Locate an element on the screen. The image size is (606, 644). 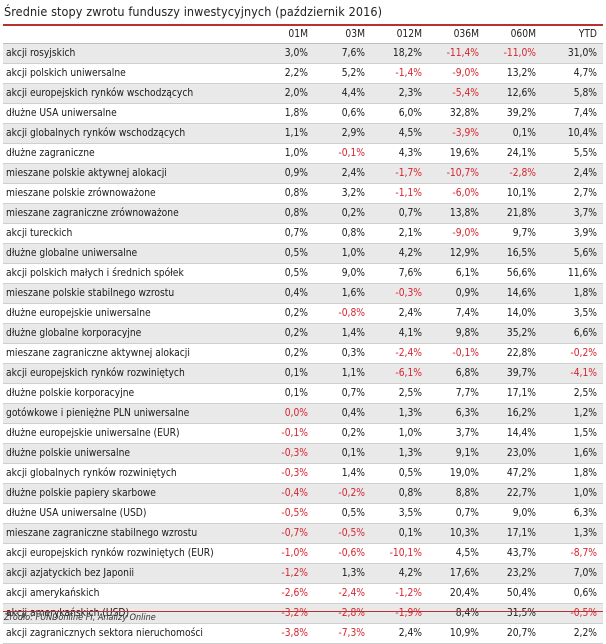
return-012m: 2,5% is located at coordinates (399, 393).